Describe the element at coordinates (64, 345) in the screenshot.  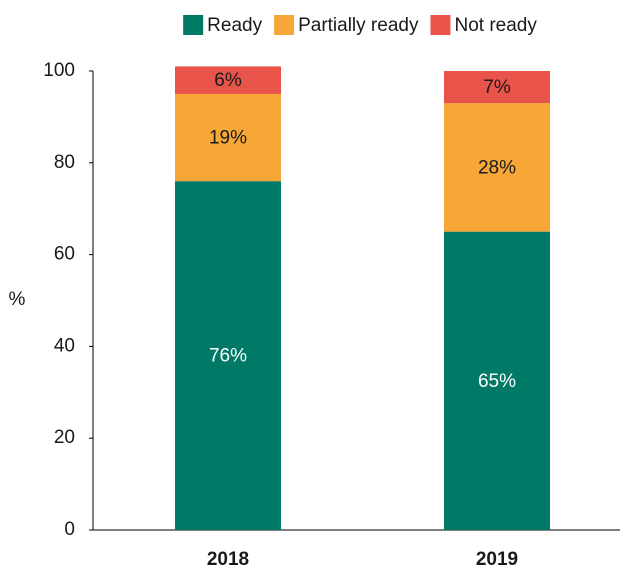
I see `y-tick-label: 40` at that location.